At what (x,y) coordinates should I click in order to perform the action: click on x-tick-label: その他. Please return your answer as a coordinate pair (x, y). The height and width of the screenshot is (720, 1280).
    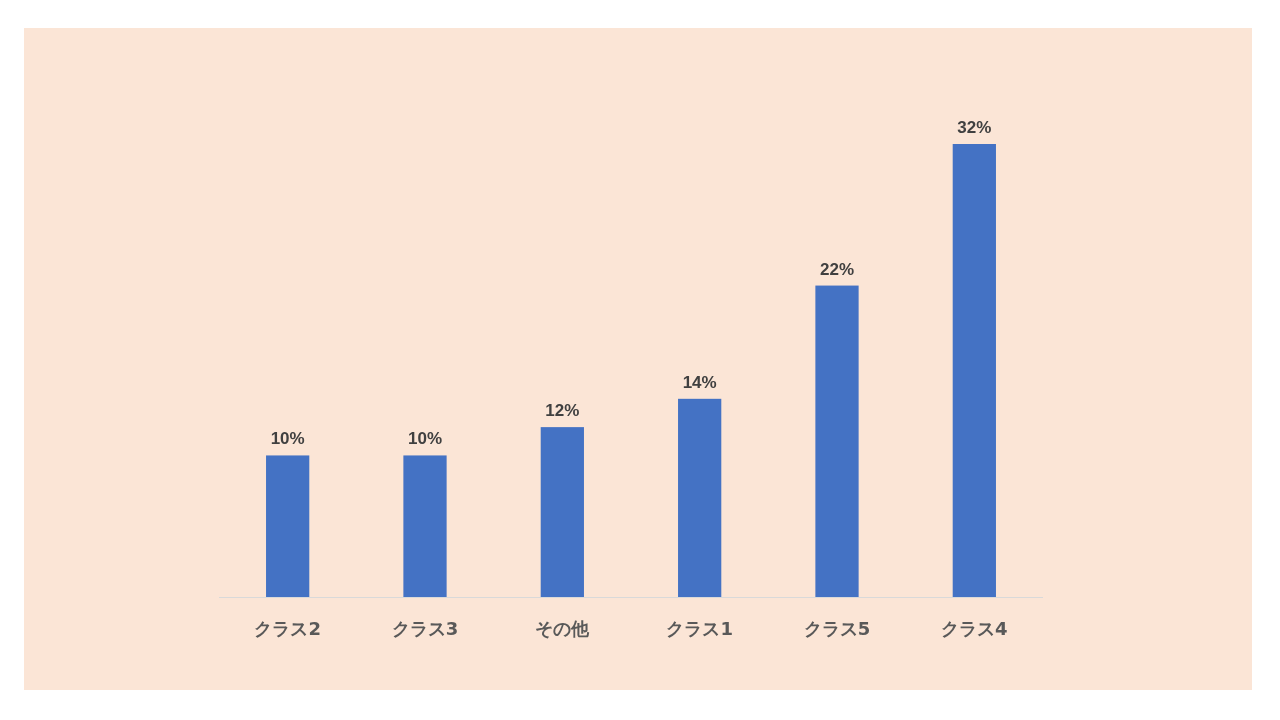
    Looking at the image, I should click on (563, 628).